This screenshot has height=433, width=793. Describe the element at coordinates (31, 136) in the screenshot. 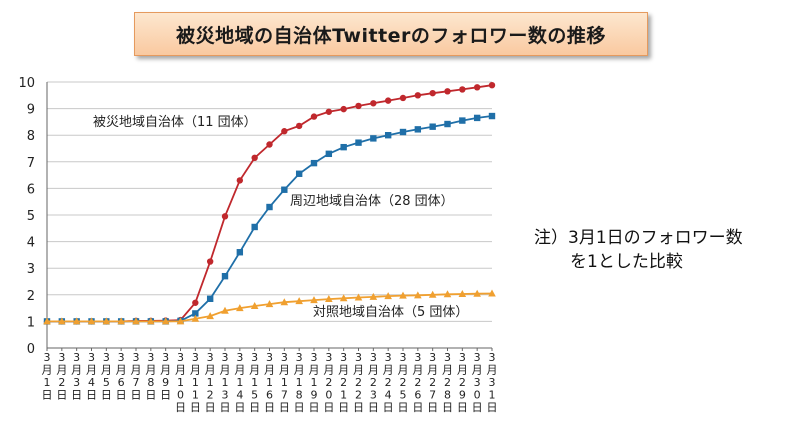

I see `y-tick-label: 8` at that location.